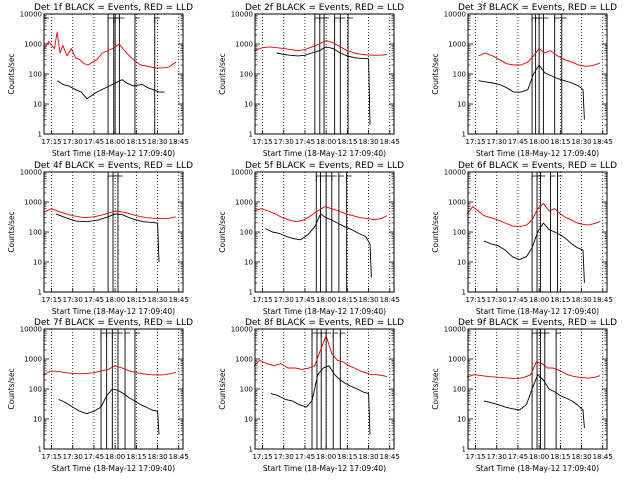 The image size is (640, 480). What do you see at coordinates (58, 166) in the screenshot?
I see `panel-title-part: 4f` at bounding box center [58, 166].